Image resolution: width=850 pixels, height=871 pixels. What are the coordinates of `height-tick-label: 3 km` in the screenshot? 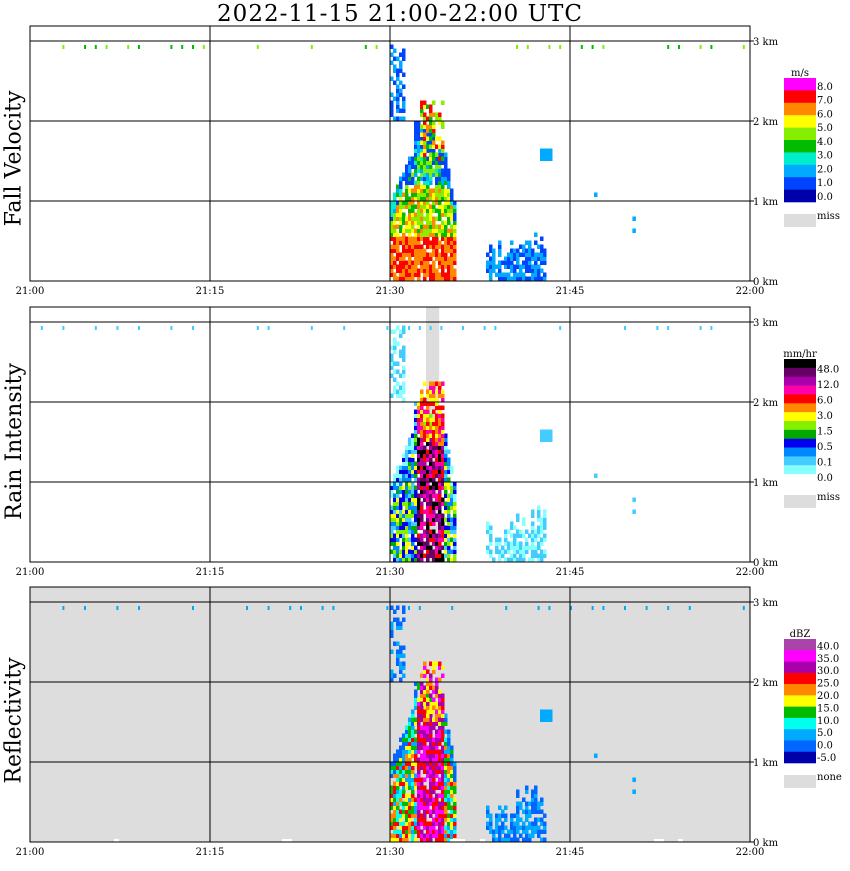 It's located at (766, 42).